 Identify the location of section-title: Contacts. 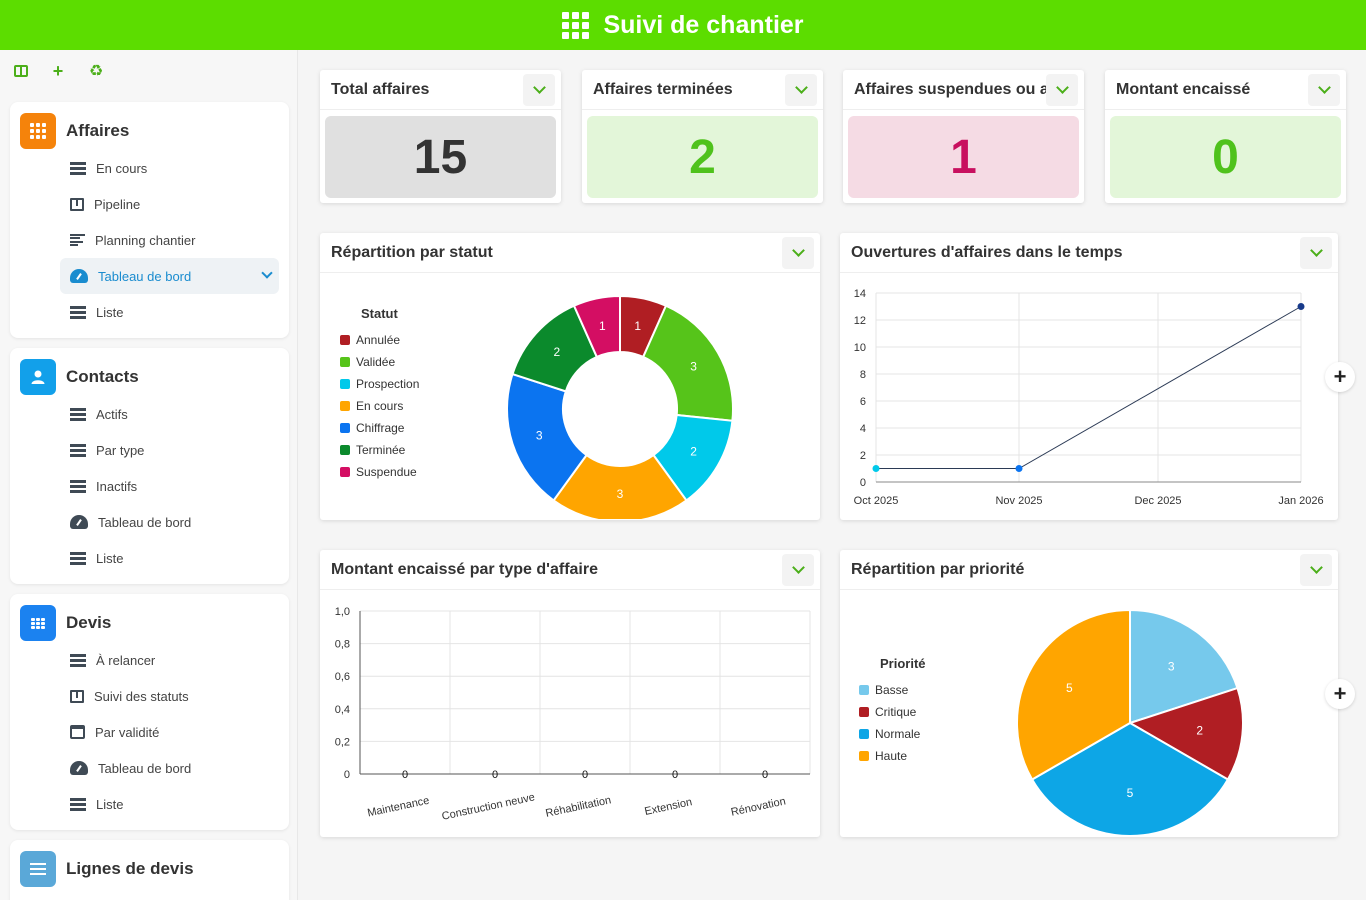
(102, 376).